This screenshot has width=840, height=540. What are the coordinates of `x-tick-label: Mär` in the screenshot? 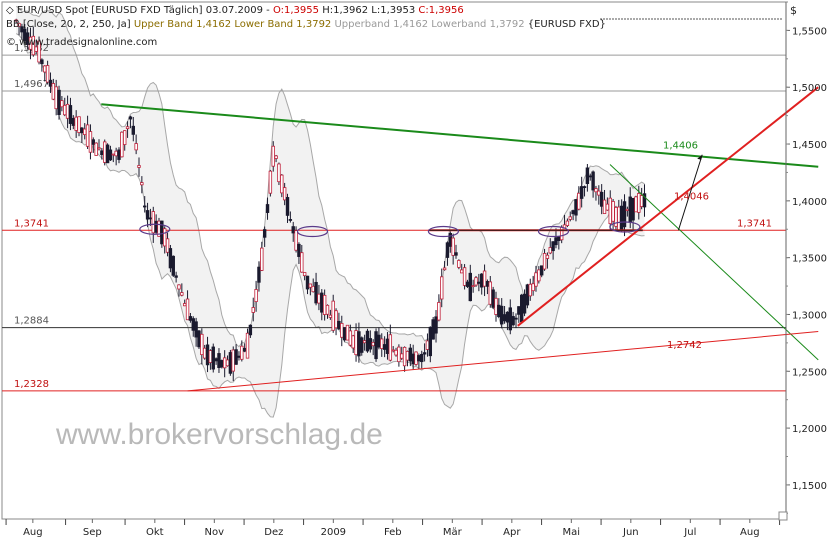 It's located at (453, 532).